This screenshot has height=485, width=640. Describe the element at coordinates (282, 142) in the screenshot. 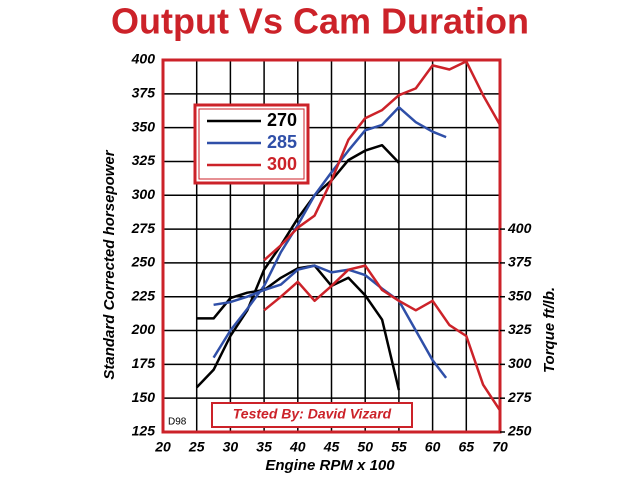

I see `legend-label: 285` at that location.